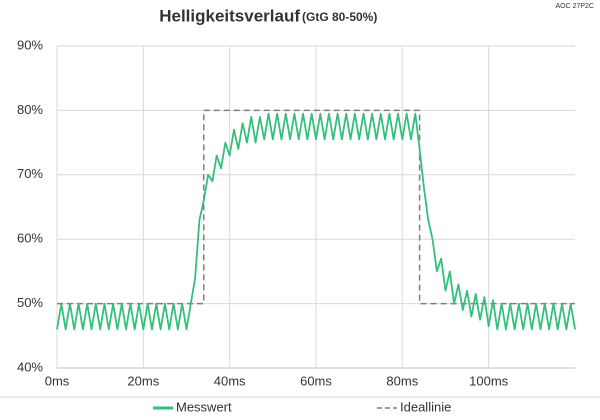 This screenshot has height=420, width=600. Describe the element at coordinates (489, 380) in the screenshot. I see `x-tick-label: 100ms` at that location.